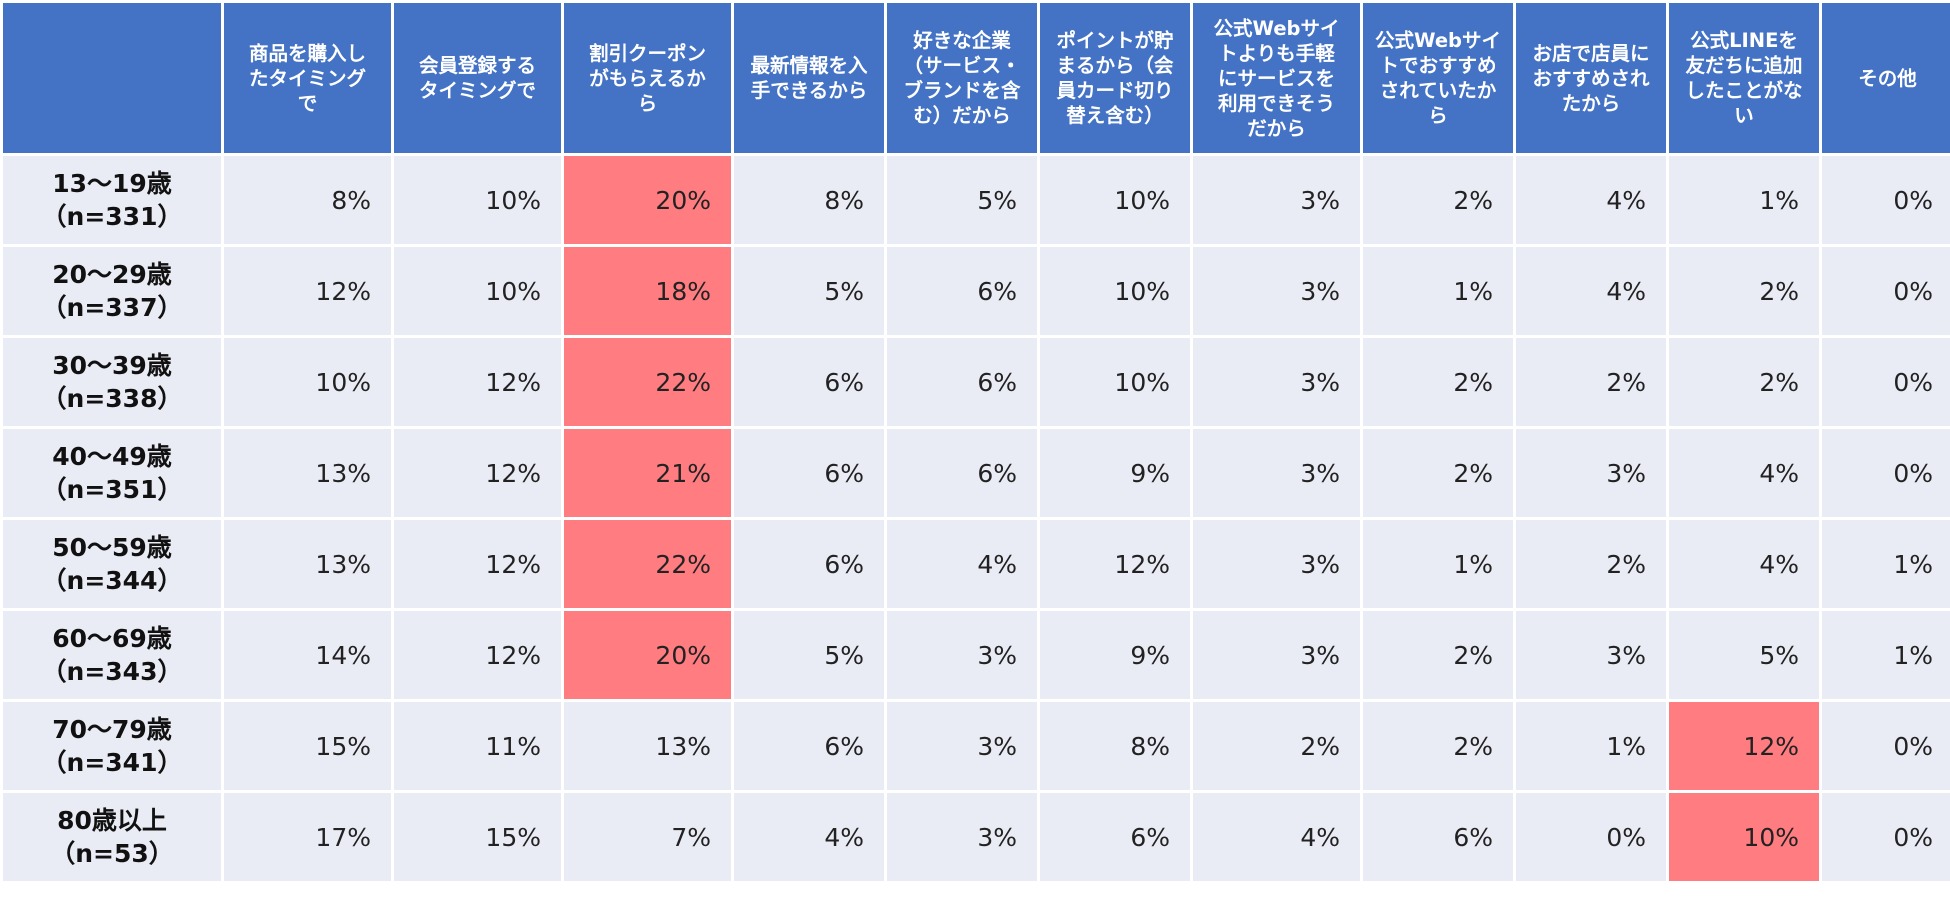 The image size is (1950, 898). Describe the element at coordinates (809, 78) in the screenshot. I see `column-header: 最新情報を入 手できるから` at that location.